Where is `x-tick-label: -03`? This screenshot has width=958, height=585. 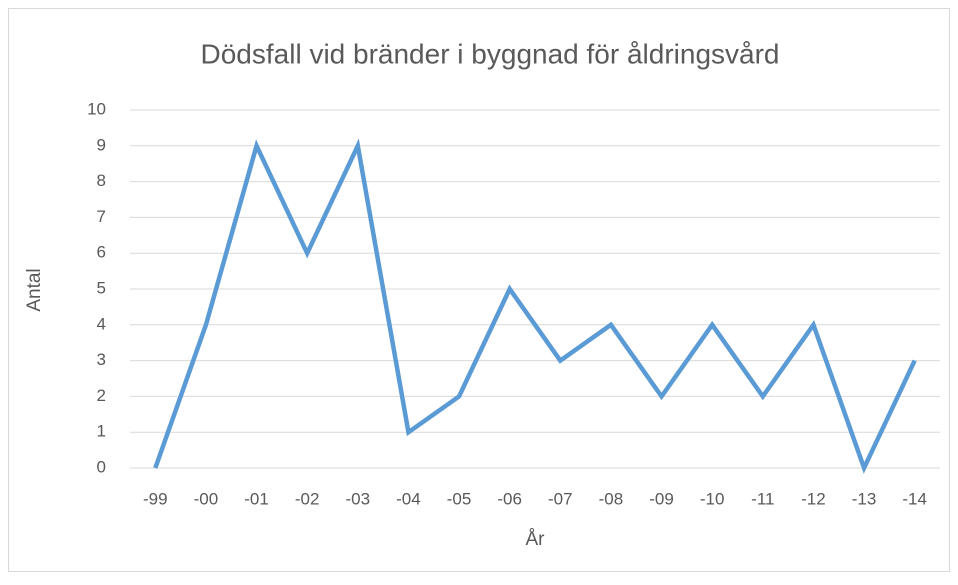
x-tick-label: -03 is located at coordinates (358, 498).